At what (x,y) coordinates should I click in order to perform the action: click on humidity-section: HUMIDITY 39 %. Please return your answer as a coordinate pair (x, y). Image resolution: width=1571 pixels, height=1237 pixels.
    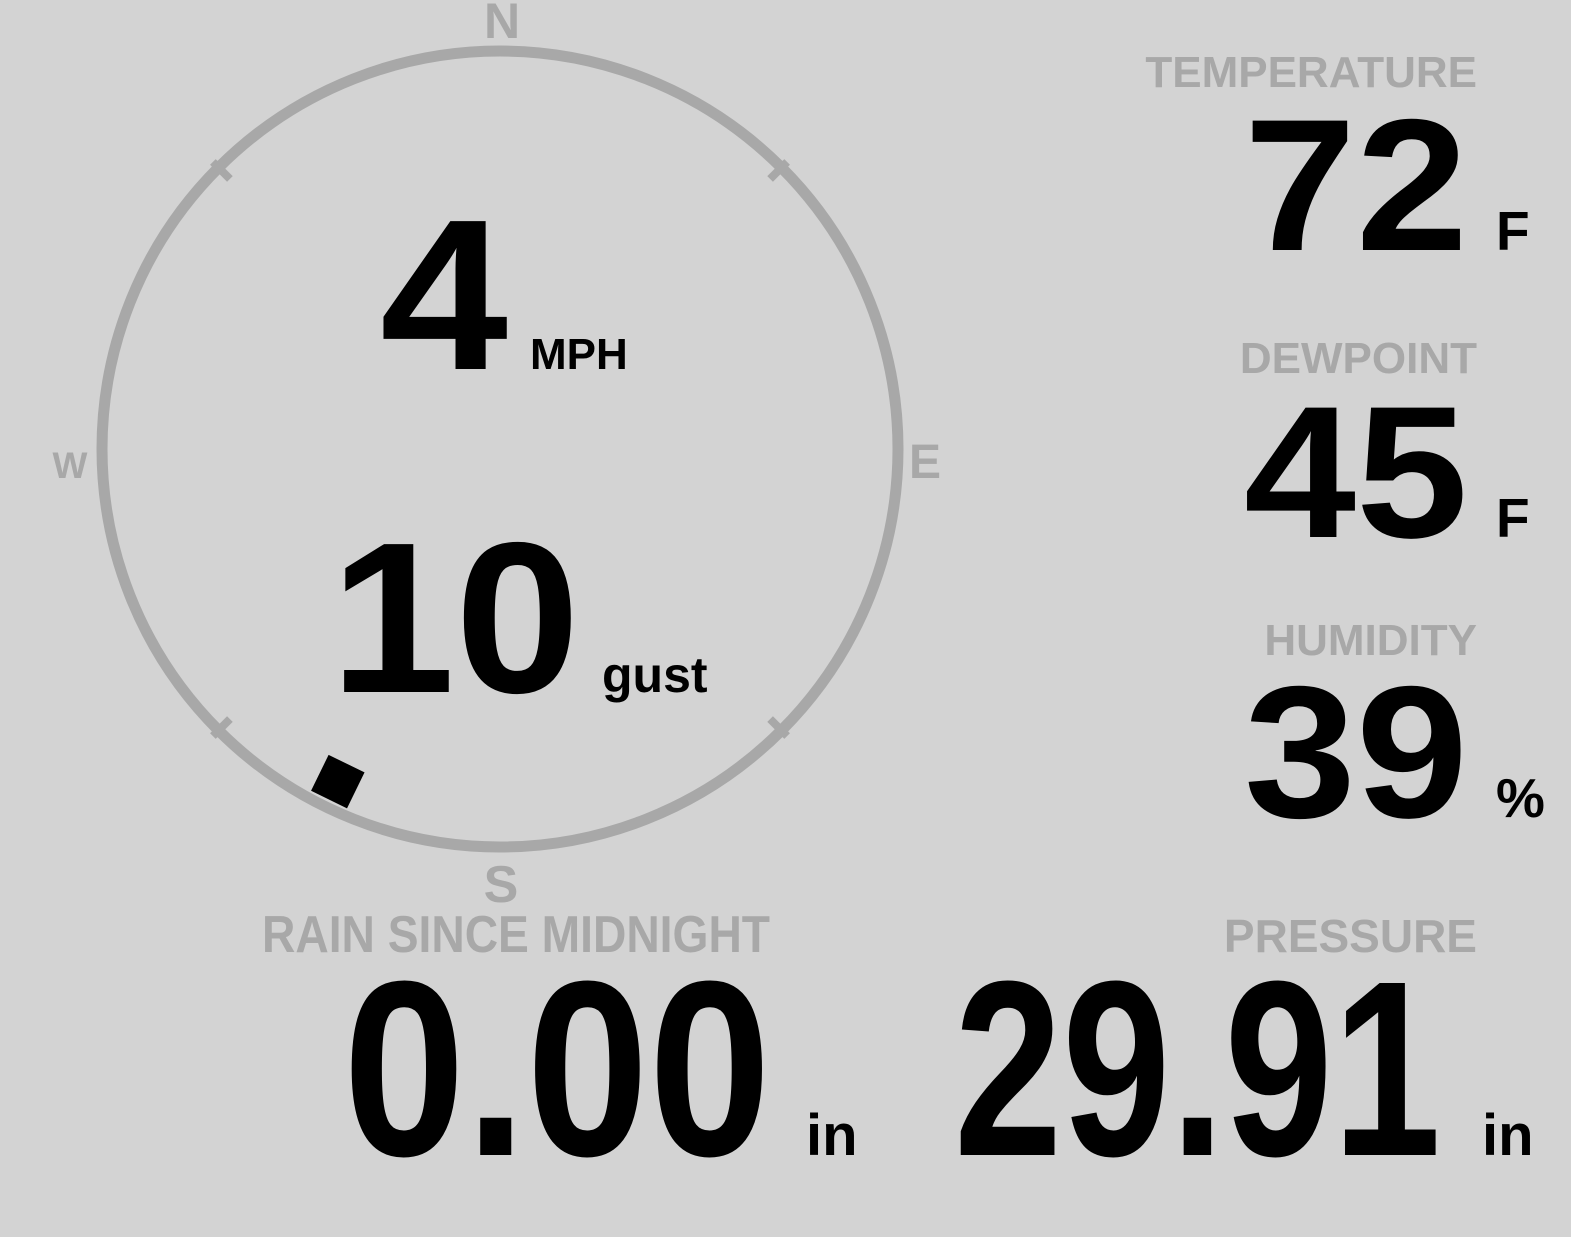
    Looking at the image, I should click on (1394, 736).